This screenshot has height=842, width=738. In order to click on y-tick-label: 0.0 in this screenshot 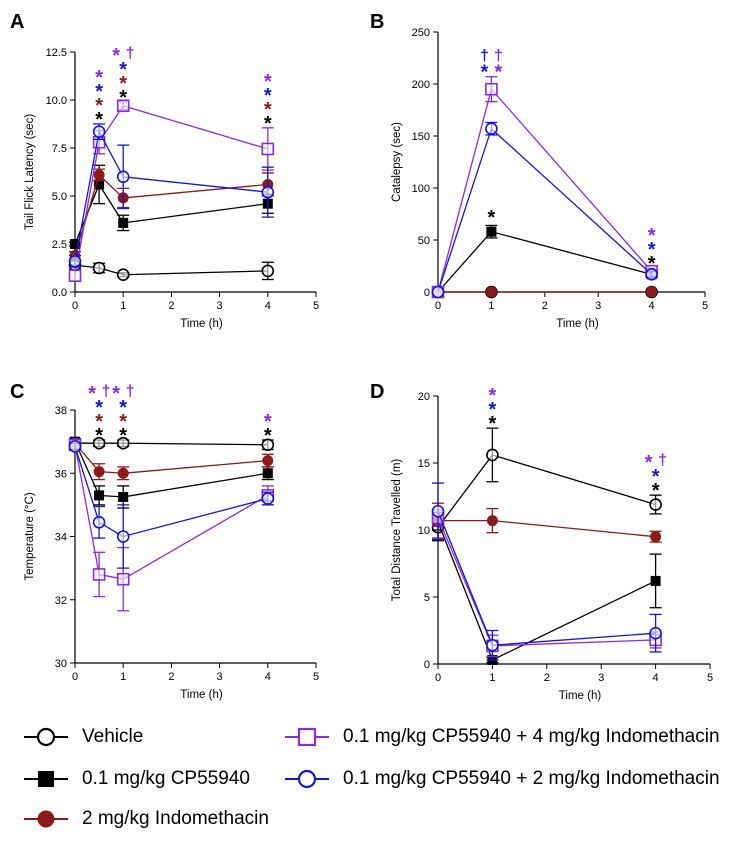, I will do `click(59, 293)`.